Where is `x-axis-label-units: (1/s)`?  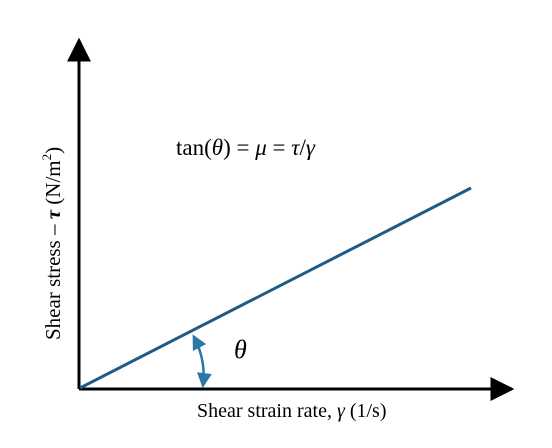
x-axis-label-units: (1/s) is located at coordinates (366, 411).